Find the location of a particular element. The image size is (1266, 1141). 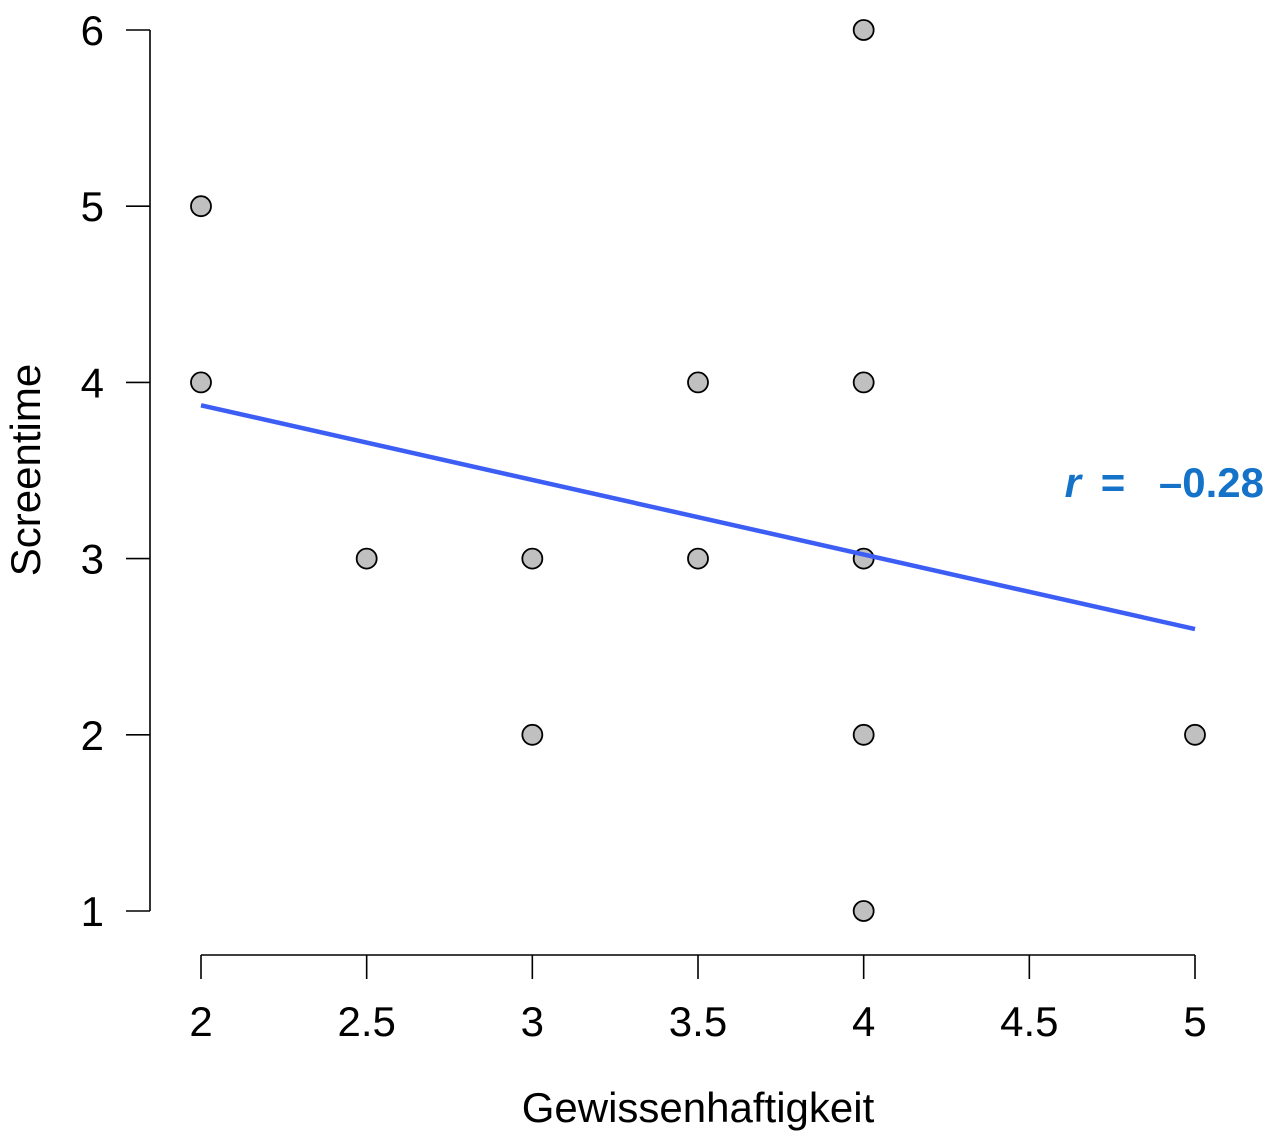

correlation-value: –0.28 is located at coordinates (1211, 482).